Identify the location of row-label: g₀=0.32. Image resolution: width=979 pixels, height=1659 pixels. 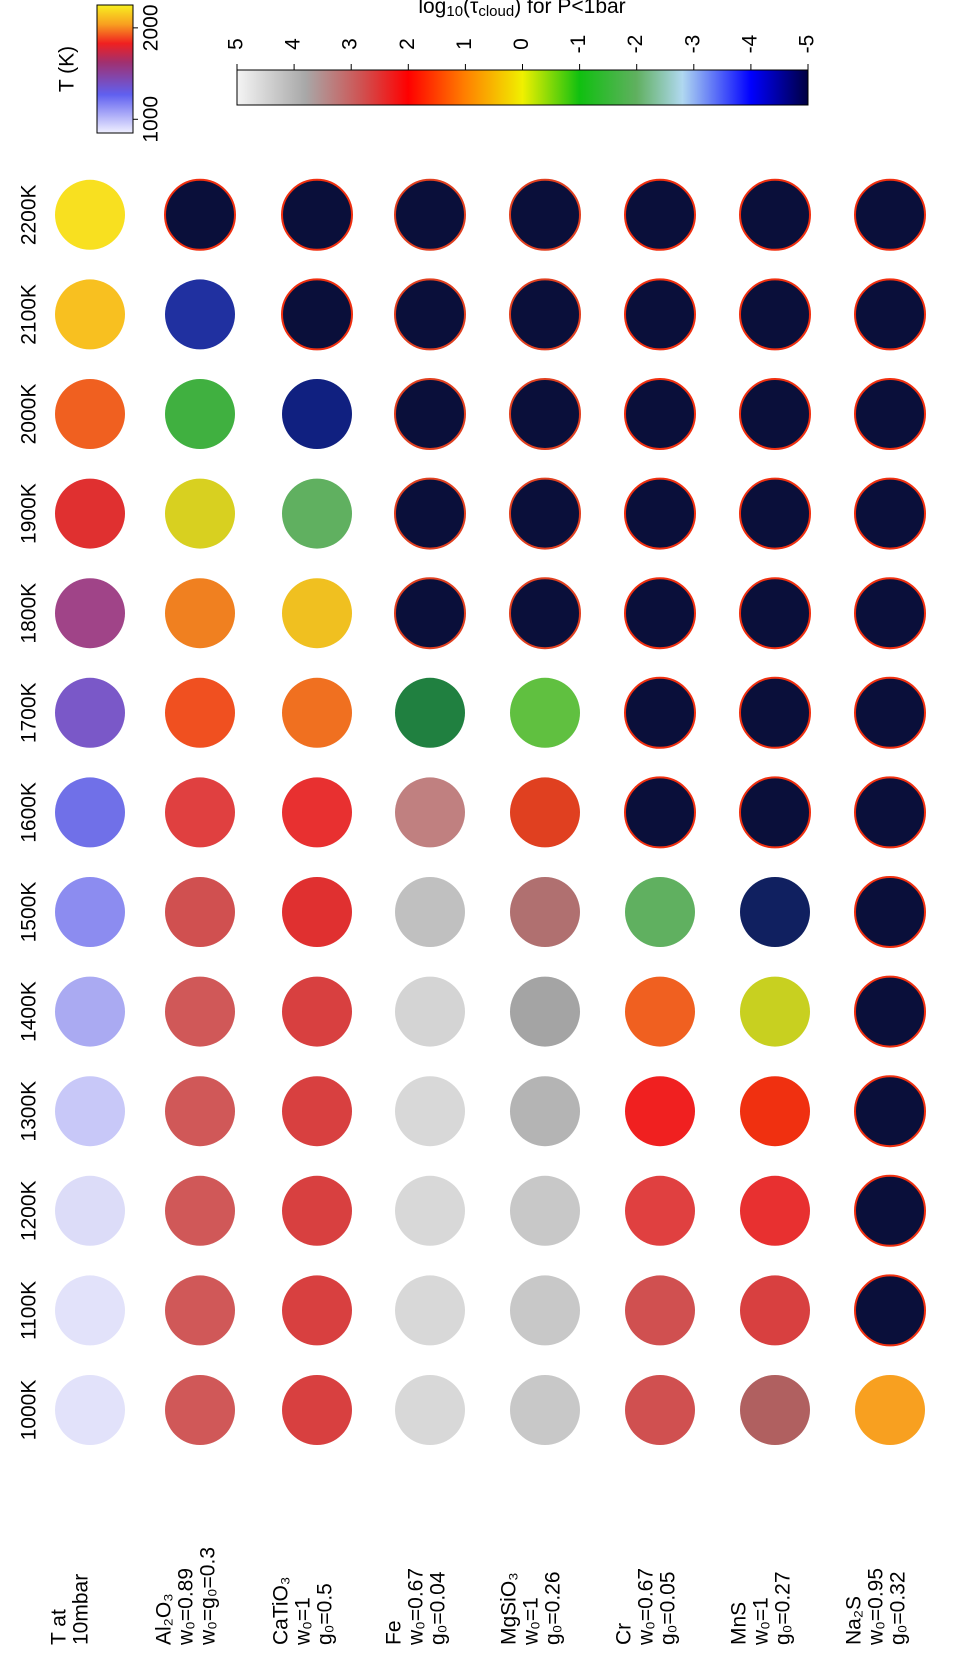
(898, 1608).